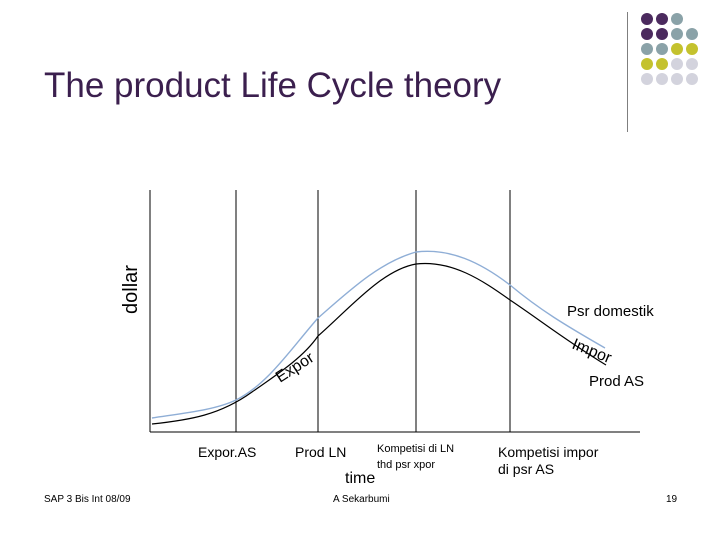 Image resolution: width=720 pixels, height=540 pixels. Describe the element at coordinates (87, 499) in the screenshot. I see `footer-course-label: SAP 3 Bis Int 08/09` at that location.